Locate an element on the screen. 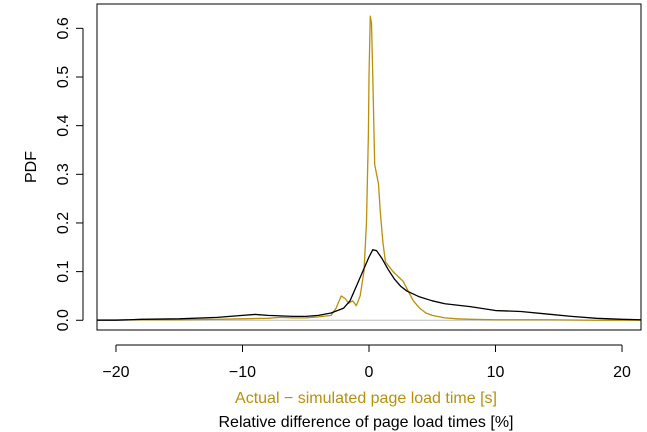  y-tick-label: 0.3 is located at coordinates (63, 174).